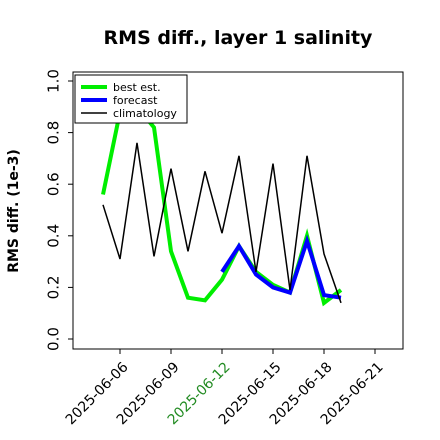 The height and width of the screenshot is (440, 440). I want to click on y-tick-label: 0.2, so click(54, 287).